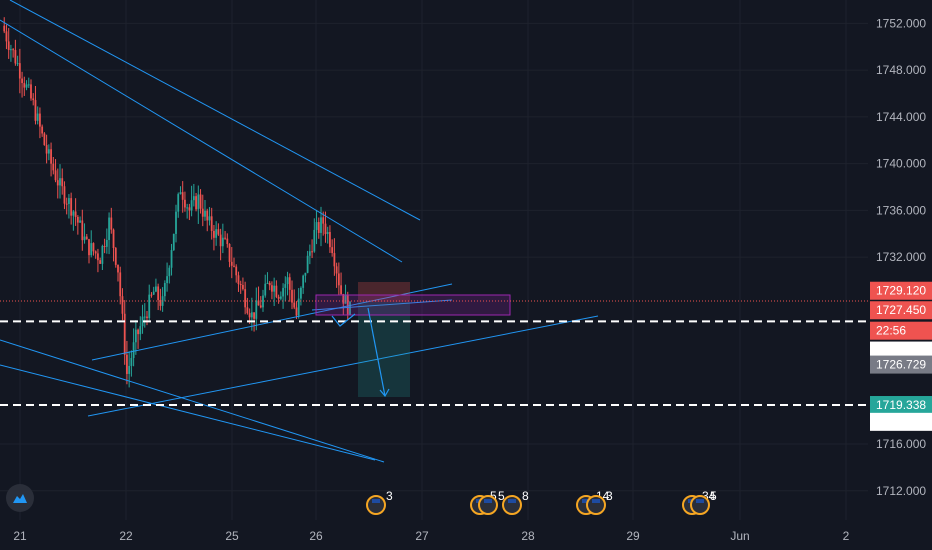 The image size is (932, 550). I want to click on time-tick-label: Jun, so click(739, 536).